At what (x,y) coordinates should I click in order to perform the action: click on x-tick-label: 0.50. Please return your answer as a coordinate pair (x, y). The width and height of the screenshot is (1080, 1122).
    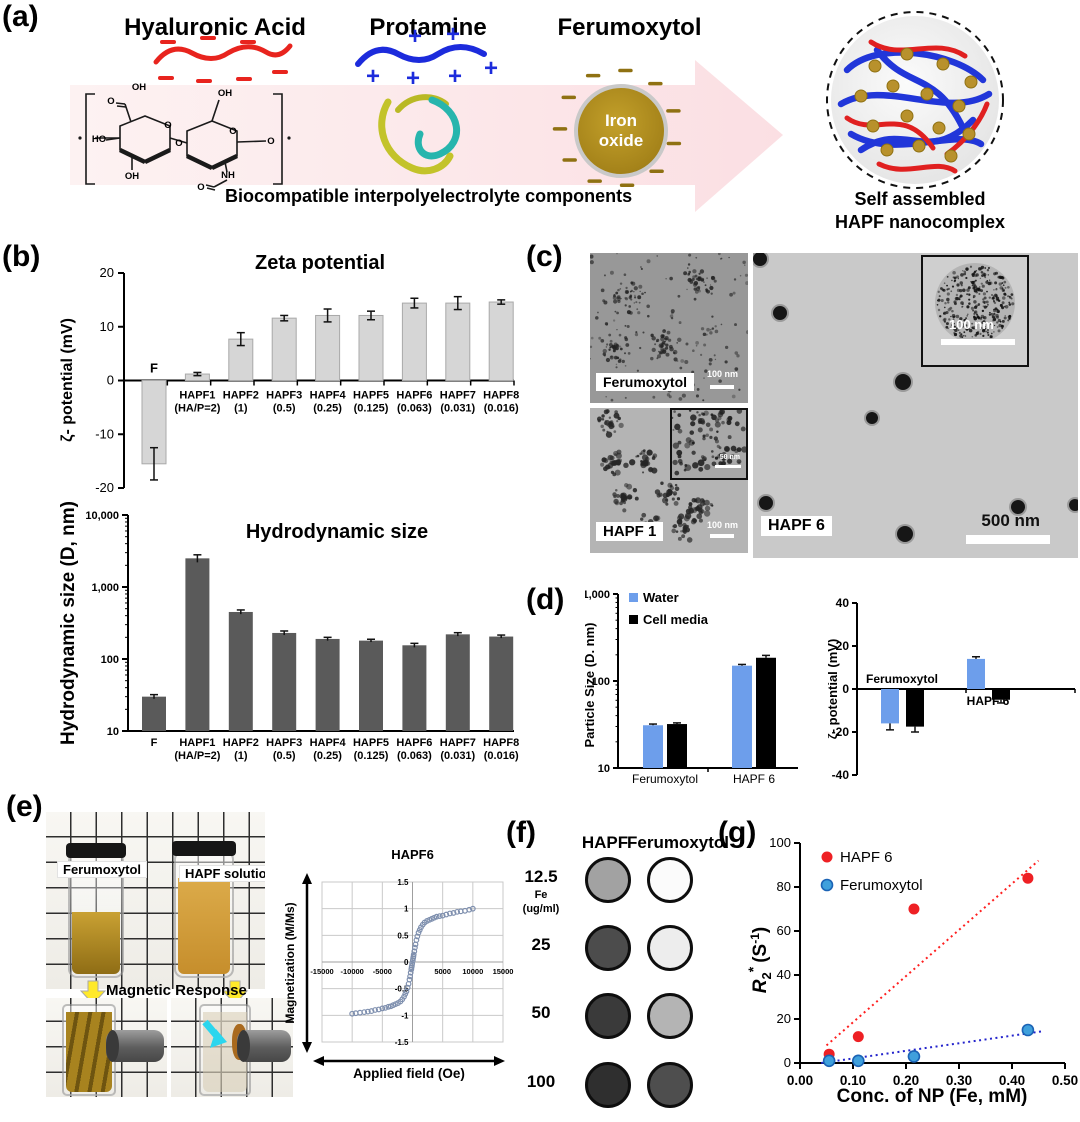
    Looking at the image, I should click on (1065, 1080).